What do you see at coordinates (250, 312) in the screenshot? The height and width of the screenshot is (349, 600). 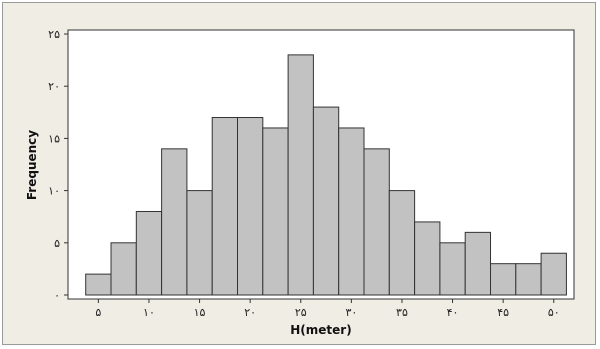 I see `x-tick-label: ۲۰` at bounding box center [250, 312].